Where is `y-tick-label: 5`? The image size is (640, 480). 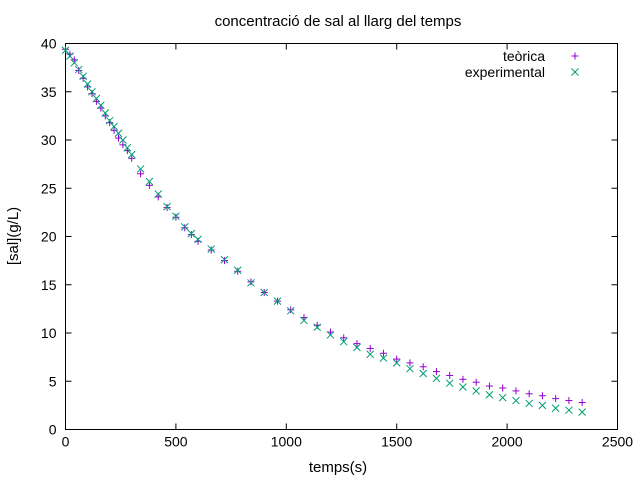 y-tick-label: 5 is located at coordinates (53, 381).